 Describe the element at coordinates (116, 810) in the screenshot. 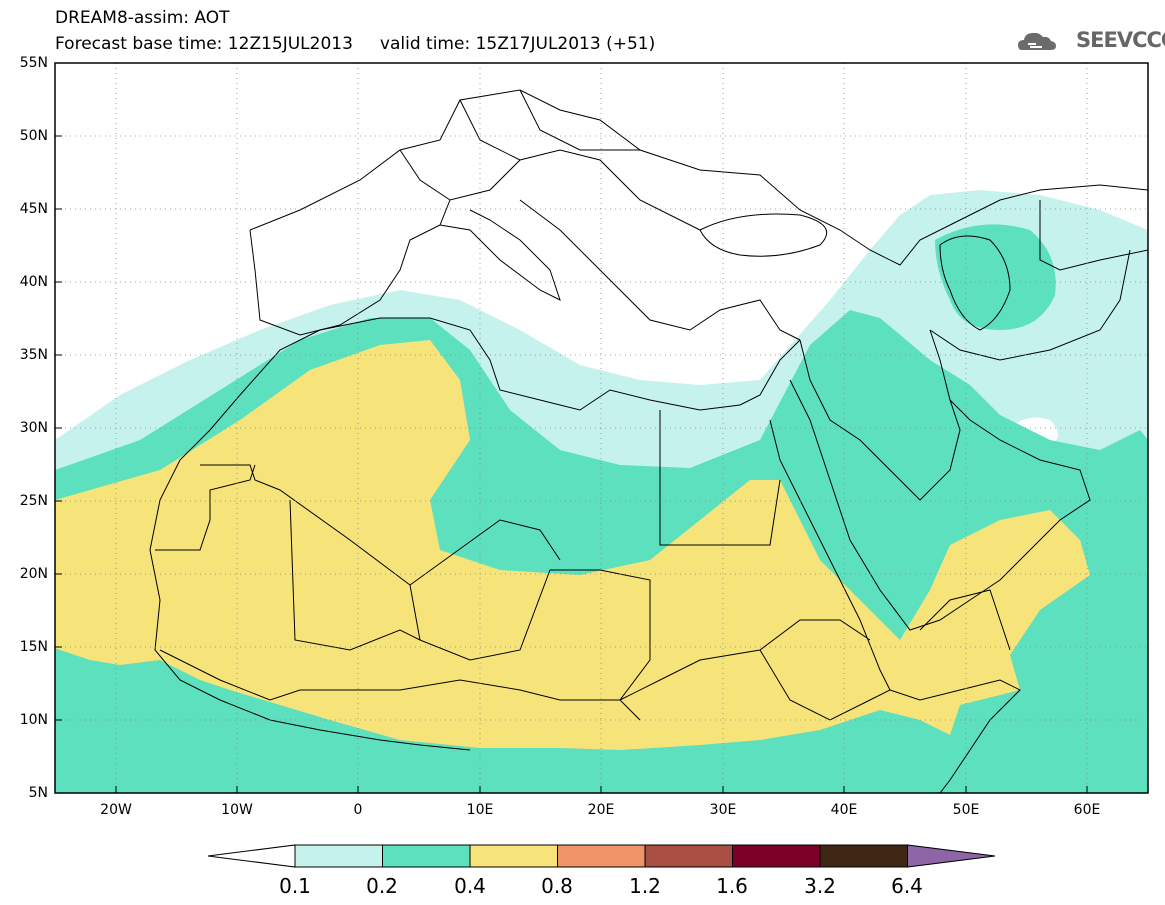

I see `lon-label-20w: 20W` at that location.